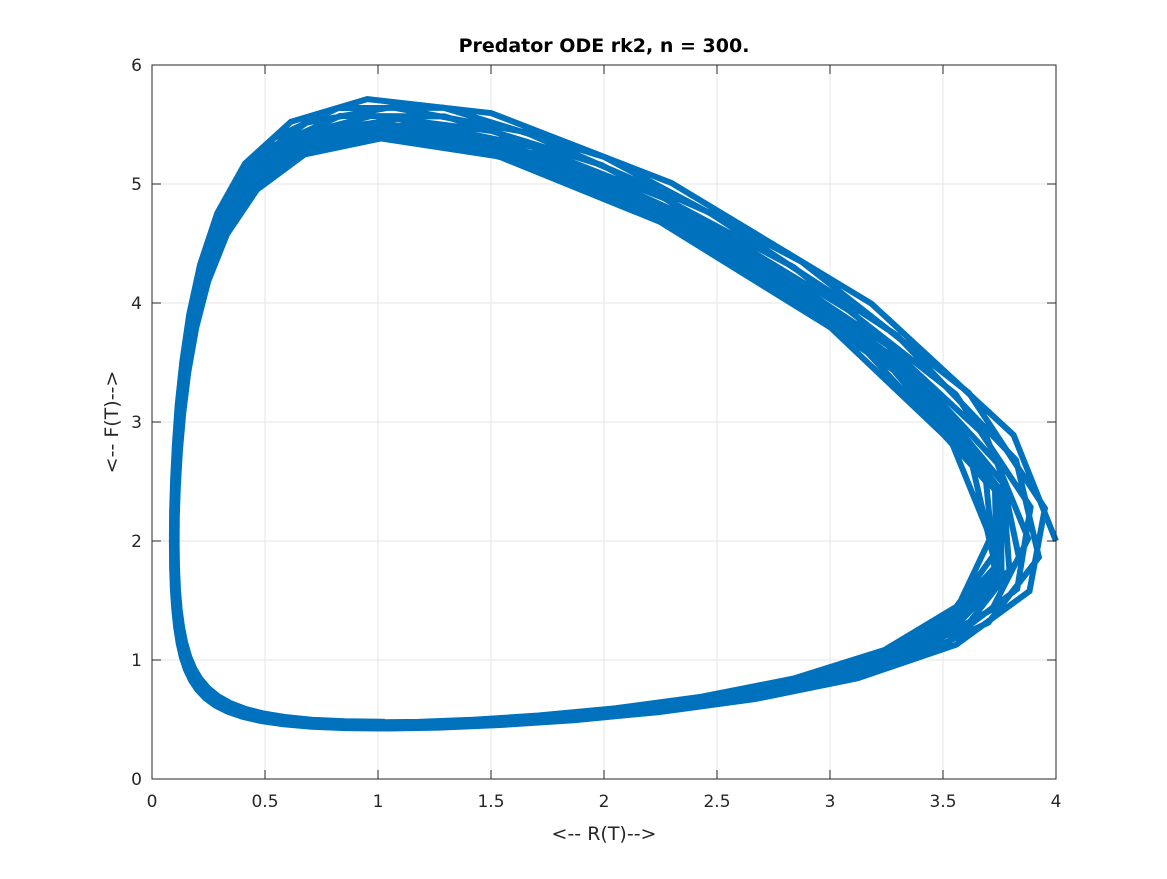 Image resolution: width=1167 pixels, height=879 pixels. What do you see at coordinates (830, 802) in the screenshot?
I see `x-tick-label: 3` at bounding box center [830, 802].